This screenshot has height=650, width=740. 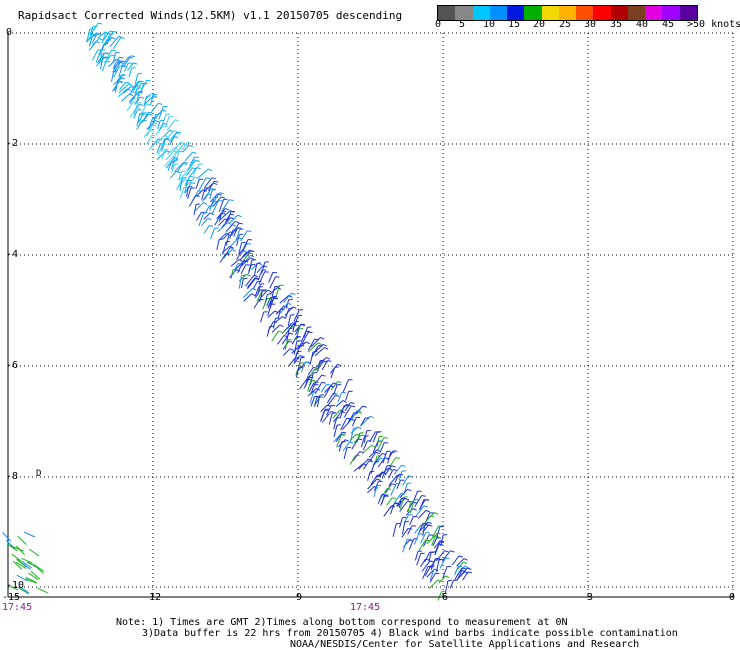 What do you see at coordinates (17, 607) in the screenshot?
I see `time-label-left: 17:45` at bounding box center [17, 607].